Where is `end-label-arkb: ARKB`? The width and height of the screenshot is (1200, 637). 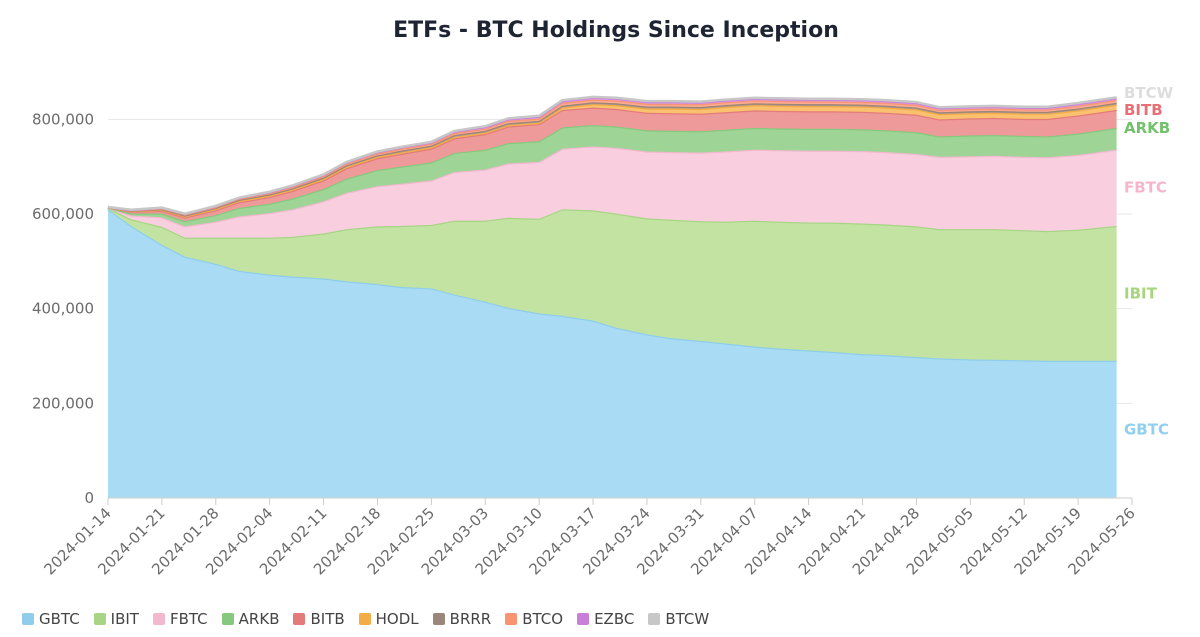
end-label-arkb: ARKB is located at coordinates (1147, 128).